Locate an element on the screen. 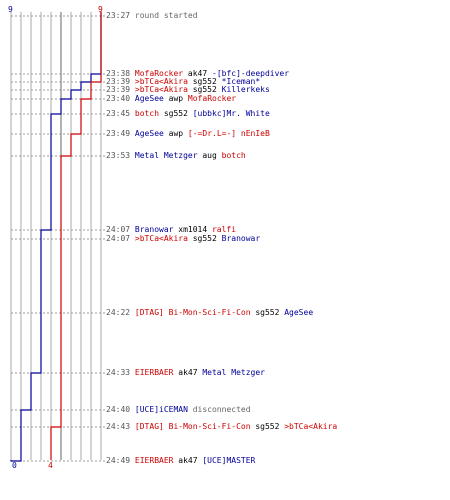 Image resolution: width=450 pixels, height=500 pixels. axis-score-label: 4 is located at coordinates (50, 465).